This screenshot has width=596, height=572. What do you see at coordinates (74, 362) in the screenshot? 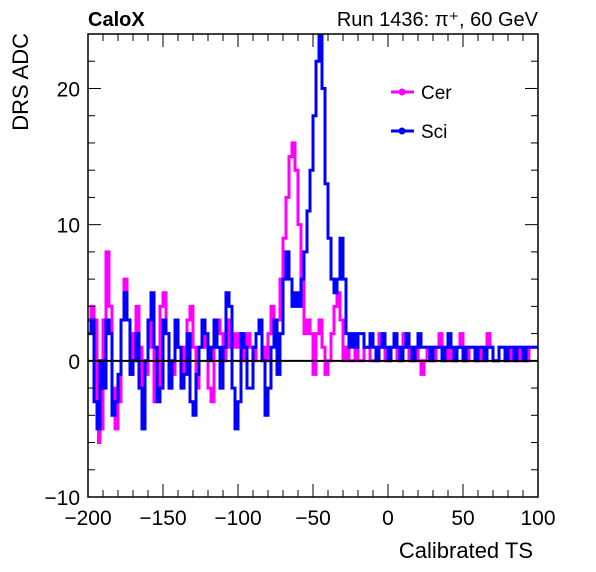
I see `y-tick-label: 0` at bounding box center [74, 362].